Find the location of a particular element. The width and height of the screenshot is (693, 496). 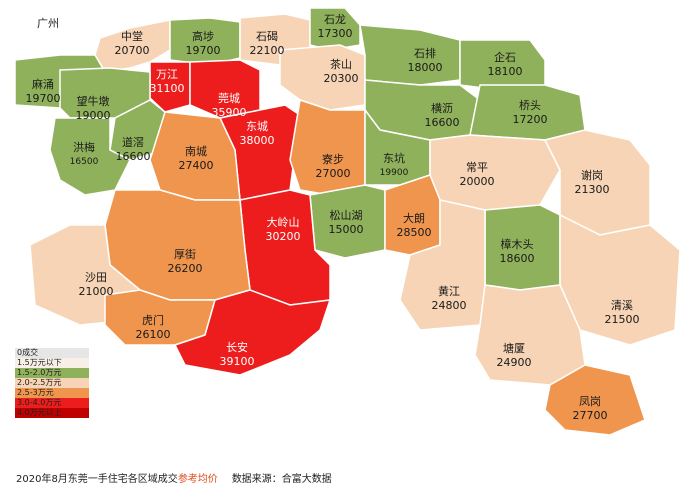

footer-caption: 2020年8月东莞一手住宅各区域成交参考均价 数据来源：合富大数据 is located at coordinates (174, 477).